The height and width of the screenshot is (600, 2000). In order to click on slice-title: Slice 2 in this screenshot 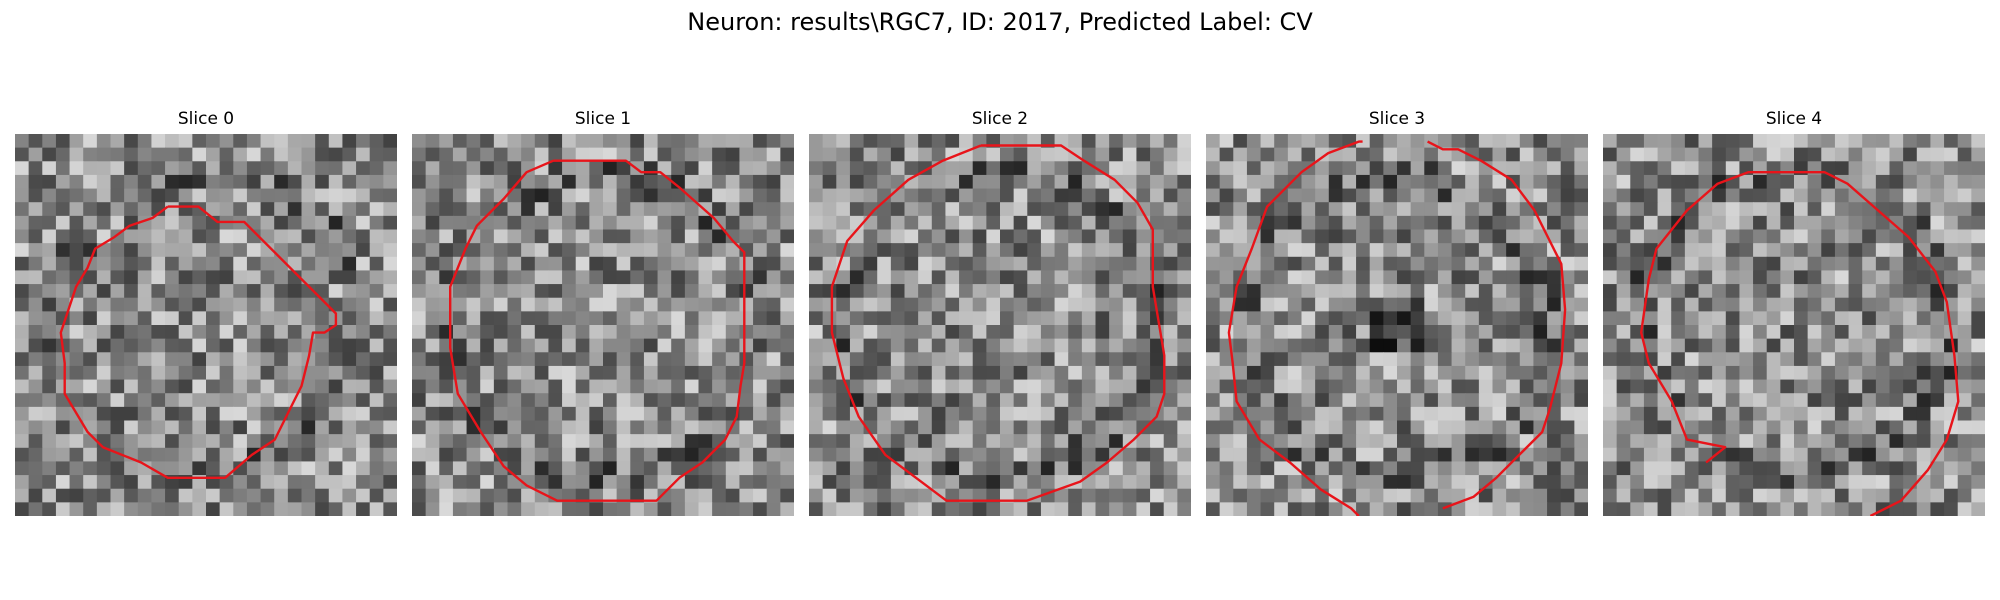, I will do `click(1000, 119)`.